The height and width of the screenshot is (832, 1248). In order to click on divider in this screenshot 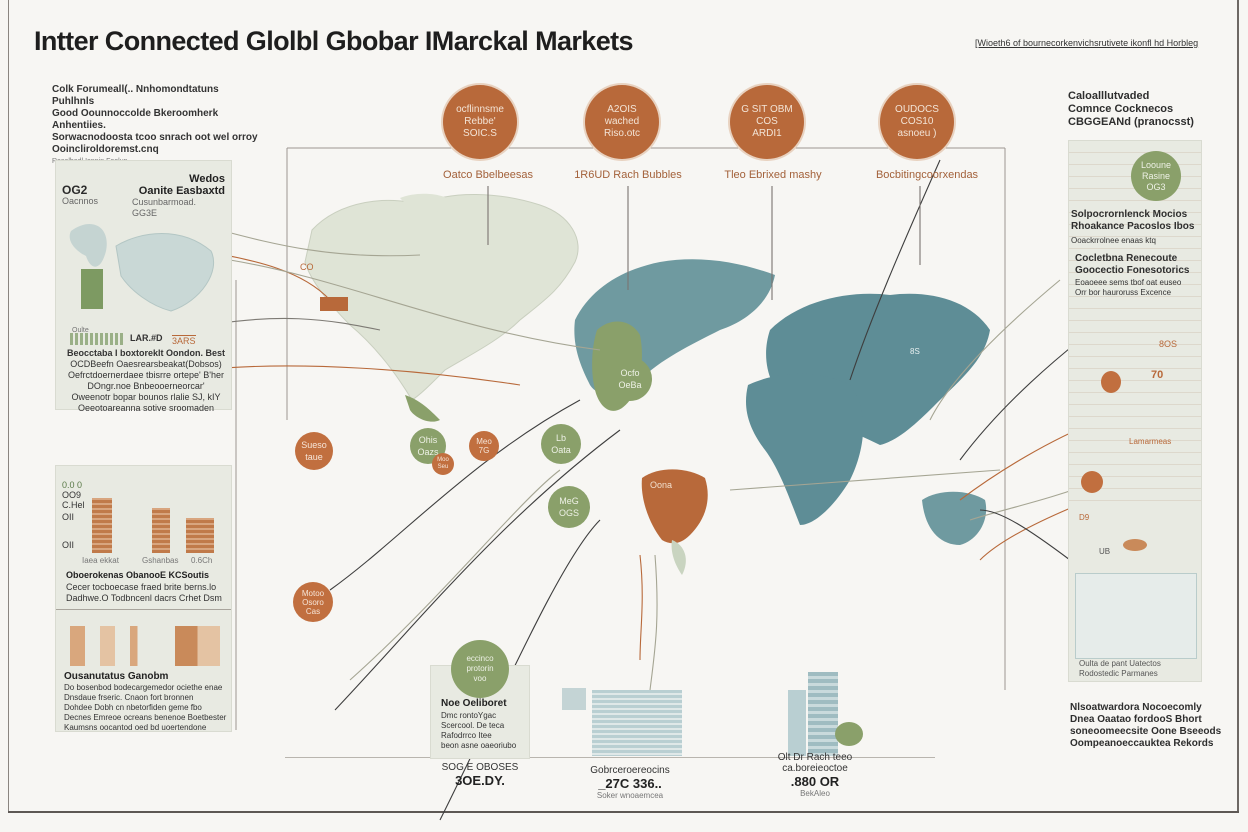, I will do `click(143, 609)`.